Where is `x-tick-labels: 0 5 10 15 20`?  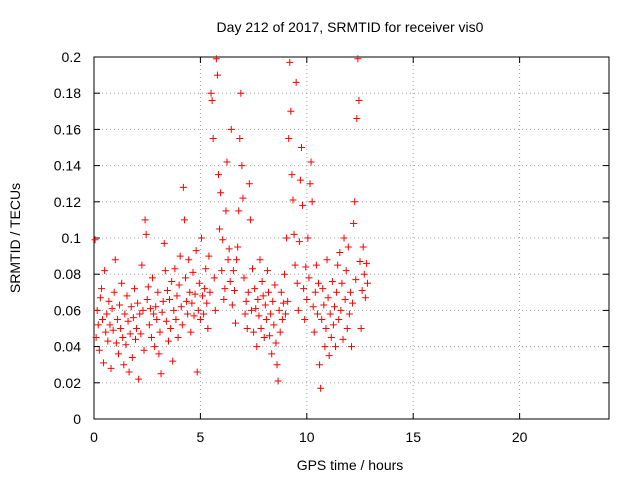
x-tick-labels: 0 5 10 15 20 is located at coordinates (309, 437).